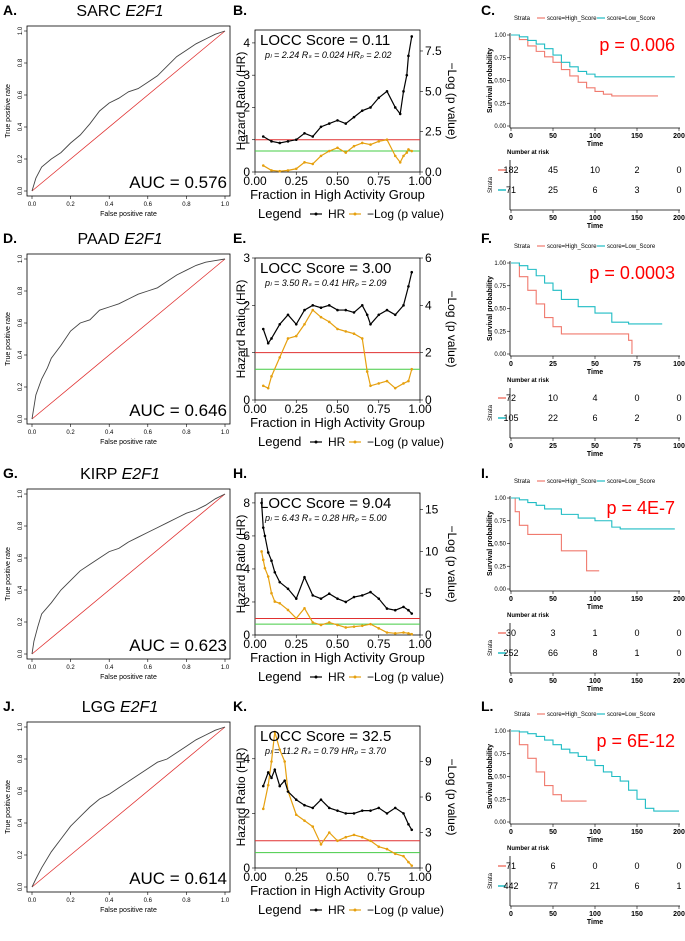 Image resolution: width=685 pixels, height=941 pixels. What do you see at coordinates (636, 418) in the screenshot?
I see `paad-risk-cell: 2` at bounding box center [636, 418].